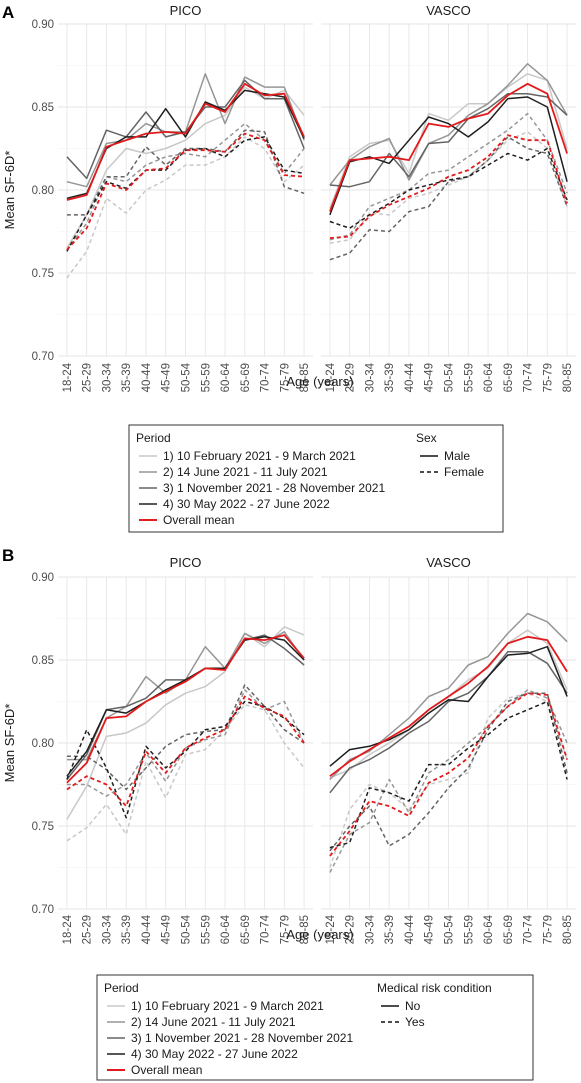 Image resolution: width=581 pixels, height=1083 pixels. I want to click on series-line-period-1-male, so click(448, 141).